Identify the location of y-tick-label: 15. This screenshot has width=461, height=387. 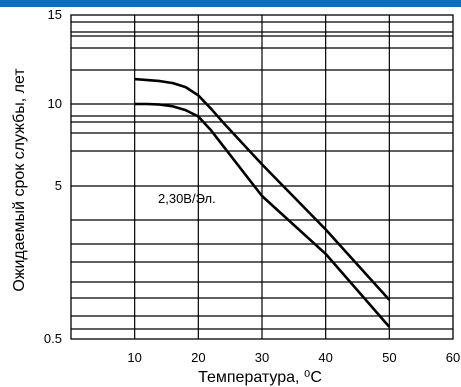
(55, 14).